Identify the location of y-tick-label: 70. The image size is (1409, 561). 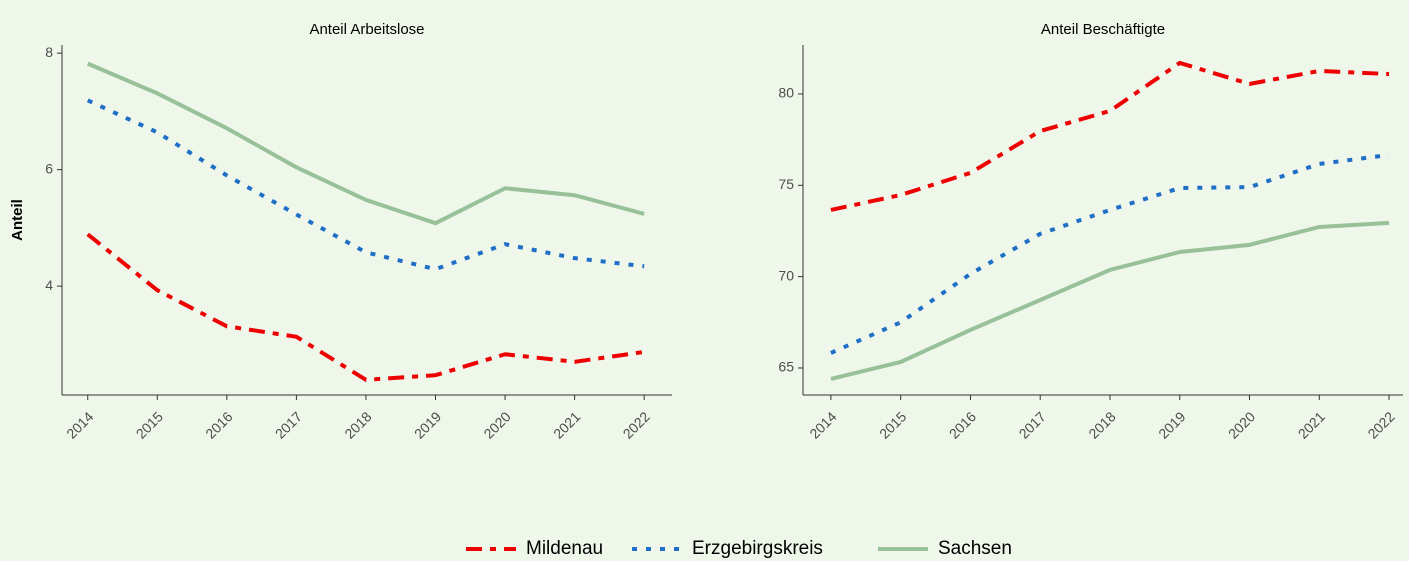
(786, 275).